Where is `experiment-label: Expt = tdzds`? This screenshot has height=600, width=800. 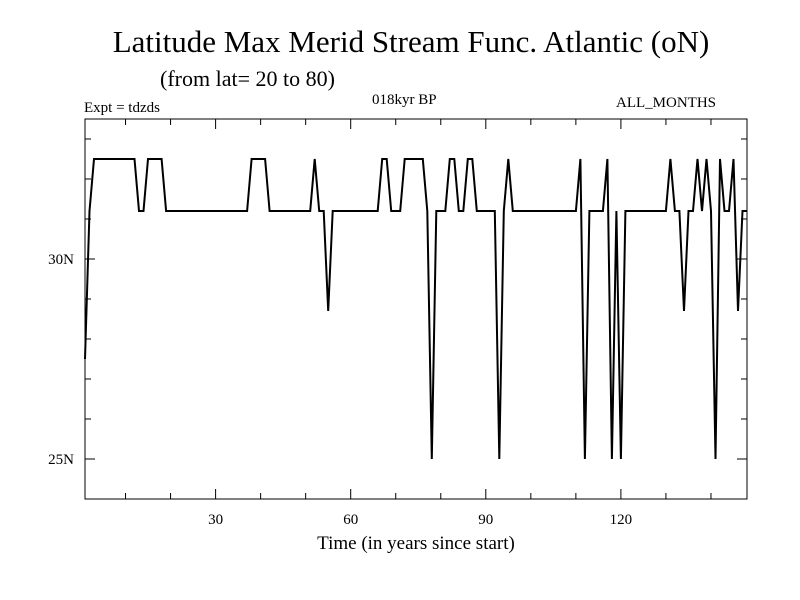
experiment-label: Expt = tdzds is located at coordinates (122, 108).